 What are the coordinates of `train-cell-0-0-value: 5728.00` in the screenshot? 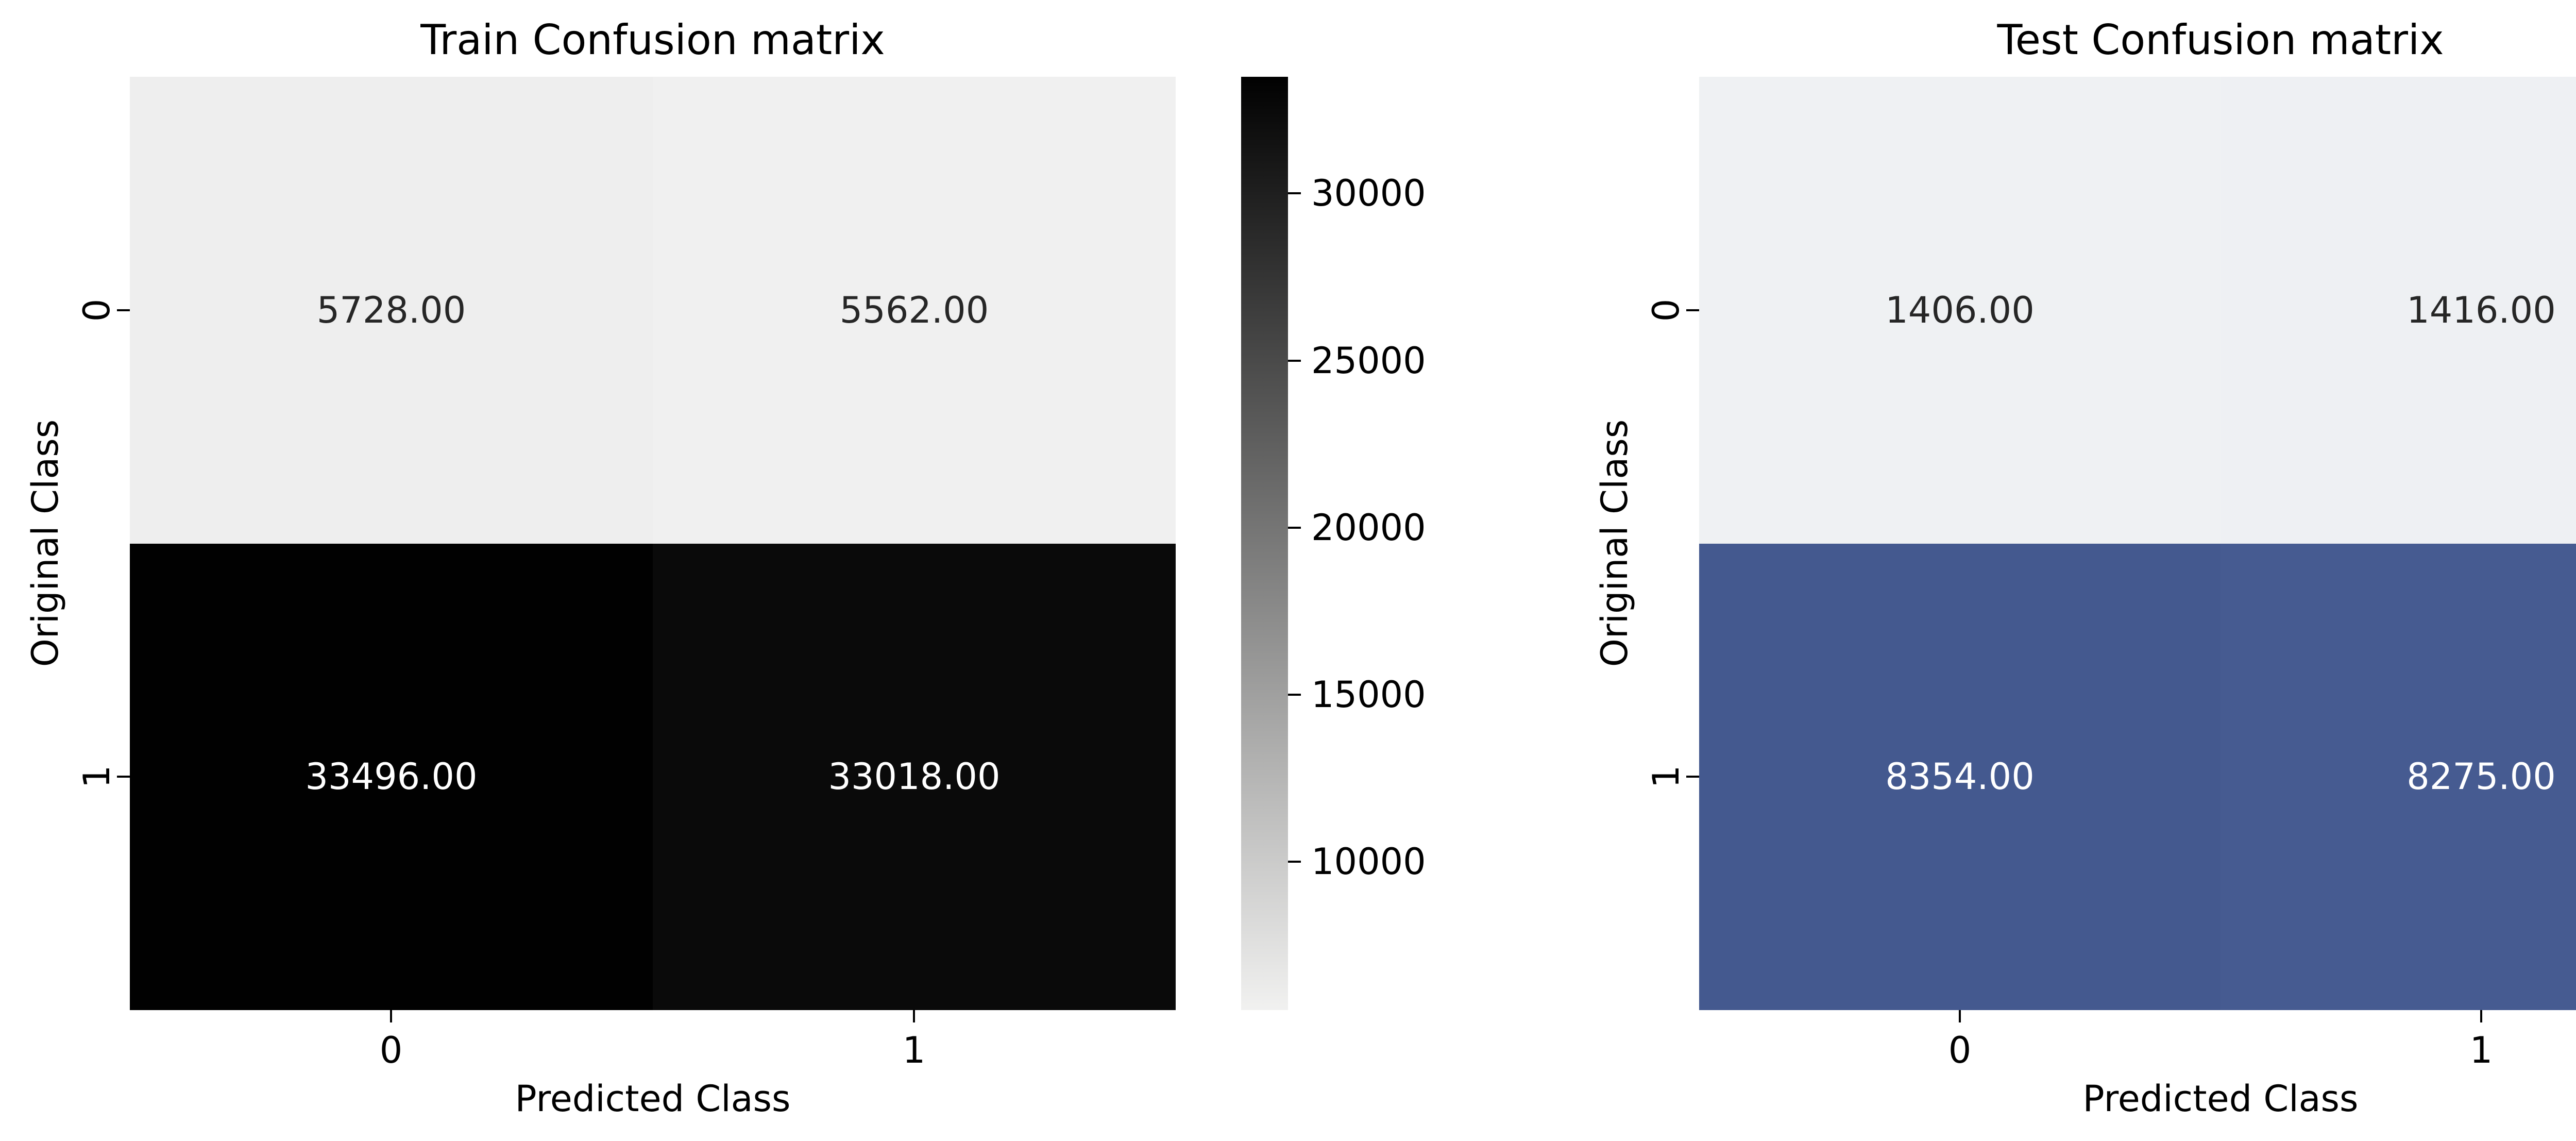 It's located at (391, 310).